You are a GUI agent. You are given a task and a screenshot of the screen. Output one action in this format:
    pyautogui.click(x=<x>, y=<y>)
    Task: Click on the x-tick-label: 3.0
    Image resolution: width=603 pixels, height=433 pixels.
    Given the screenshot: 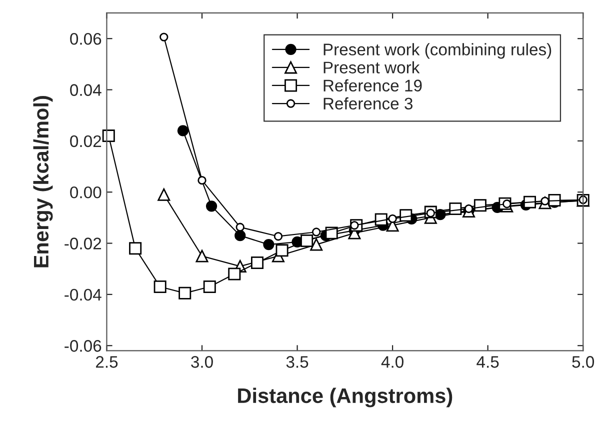 What is the action you would take?
    pyautogui.click(x=202, y=362)
    